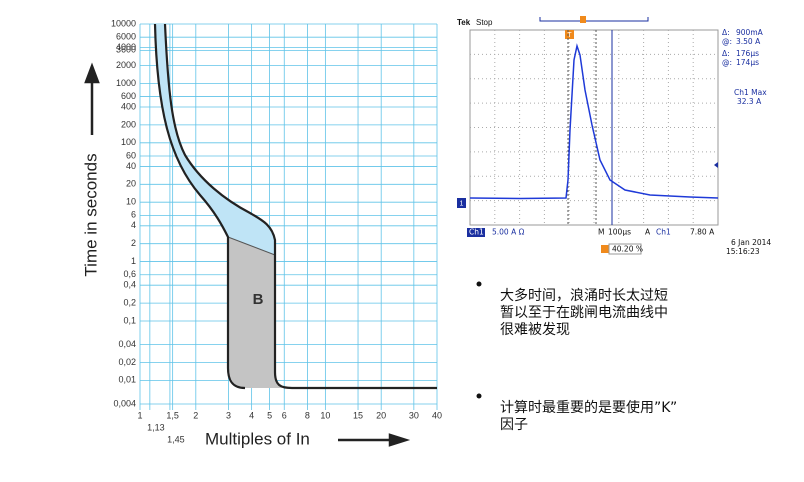 Image resolution: width=804 pixels, height=482 pixels. I want to click on readout-value: 3.50 A, so click(748, 41).